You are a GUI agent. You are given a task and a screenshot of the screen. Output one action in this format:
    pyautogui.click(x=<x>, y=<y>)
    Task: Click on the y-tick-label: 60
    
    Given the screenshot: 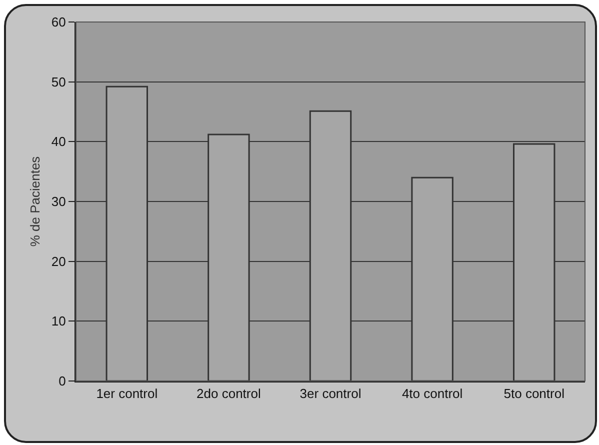 What is the action you would take?
    pyautogui.click(x=58, y=22)
    